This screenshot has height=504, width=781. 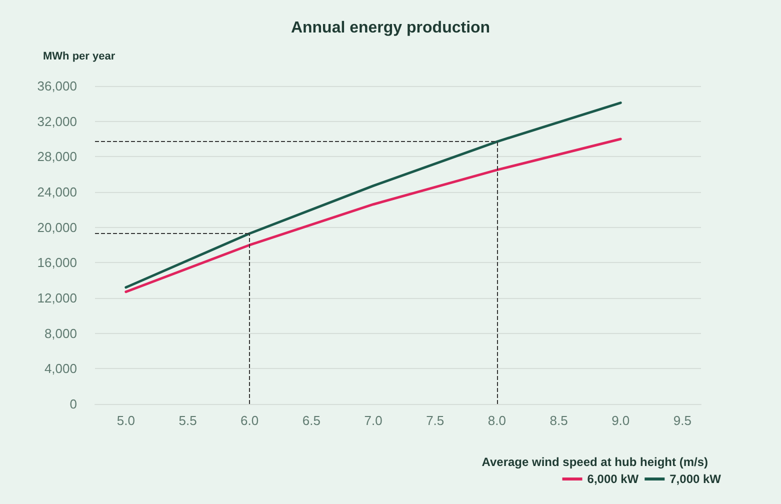 What do you see at coordinates (57, 156) in the screenshot?
I see `y-tick-label: 28,000` at bounding box center [57, 156].